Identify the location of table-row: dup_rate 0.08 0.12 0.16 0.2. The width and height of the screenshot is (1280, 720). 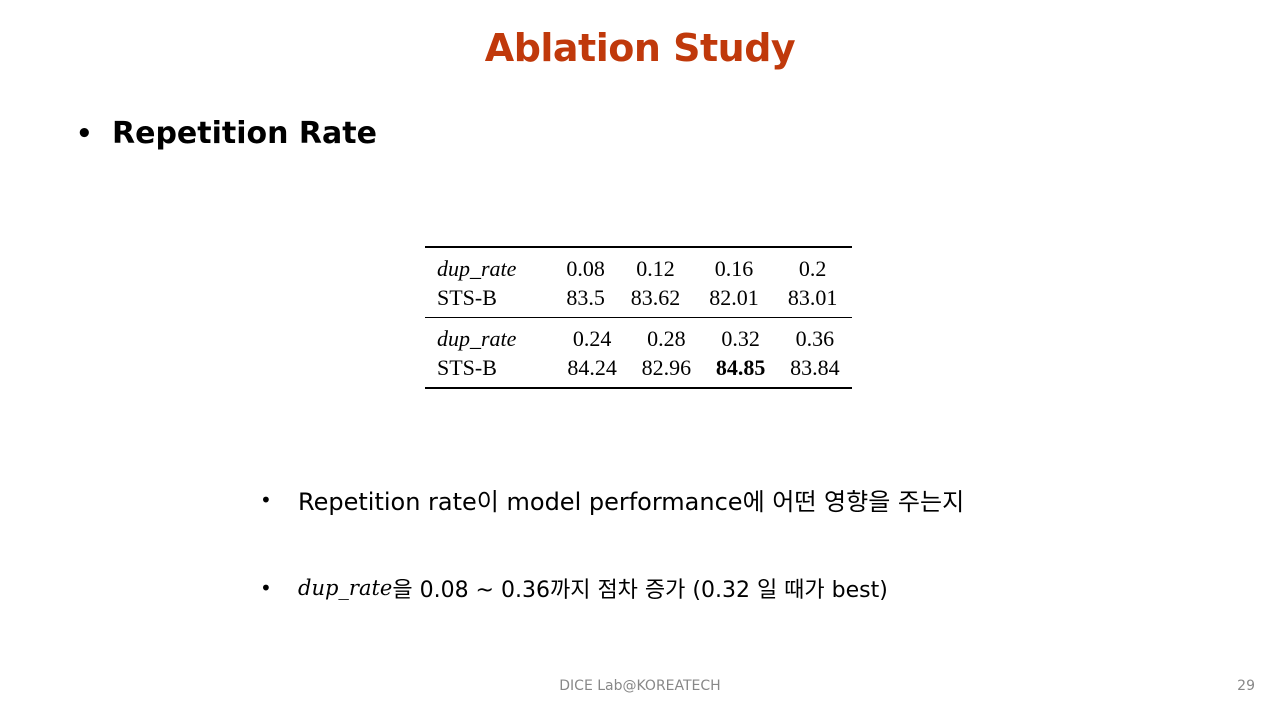
(638, 268).